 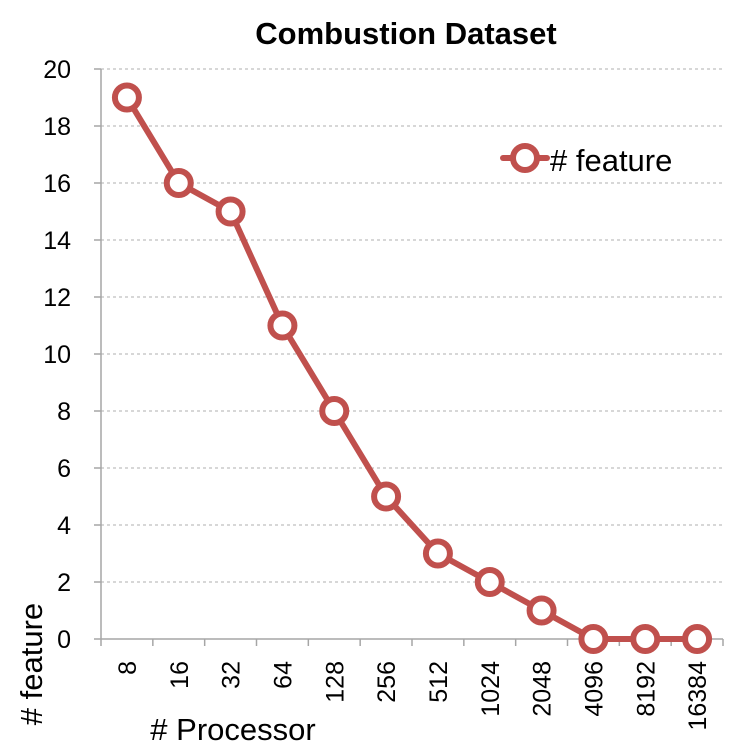 What do you see at coordinates (439, 682) in the screenshot?
I see `x-tick-label: 512` at bounding box center [439, 682].